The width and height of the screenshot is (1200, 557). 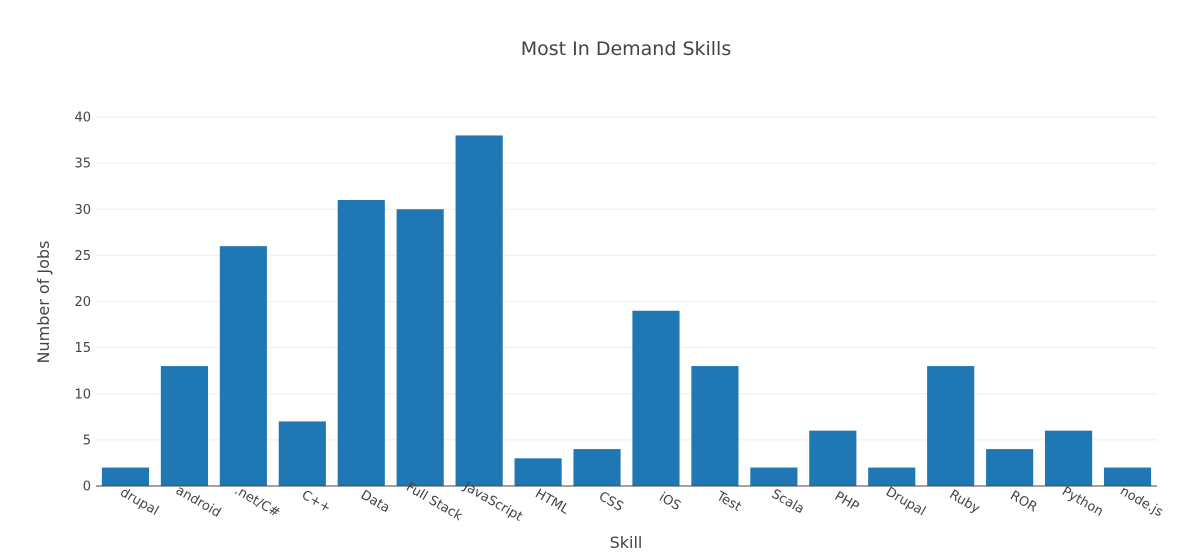 I want to click on x-tick-label: PHP, so click(x=847, y=502).